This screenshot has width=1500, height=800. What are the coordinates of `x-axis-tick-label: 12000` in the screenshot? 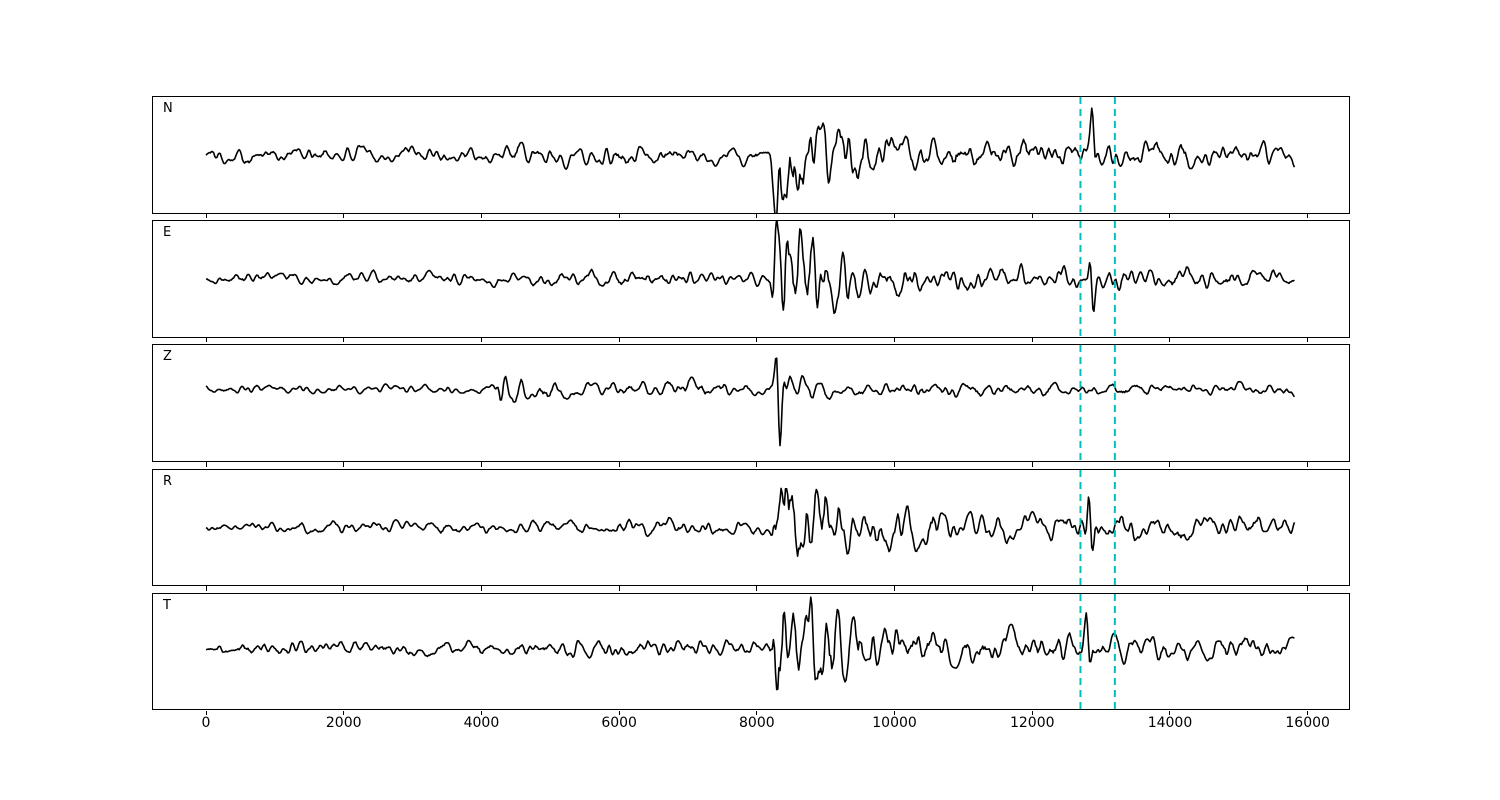 It's located at (1032, 723).